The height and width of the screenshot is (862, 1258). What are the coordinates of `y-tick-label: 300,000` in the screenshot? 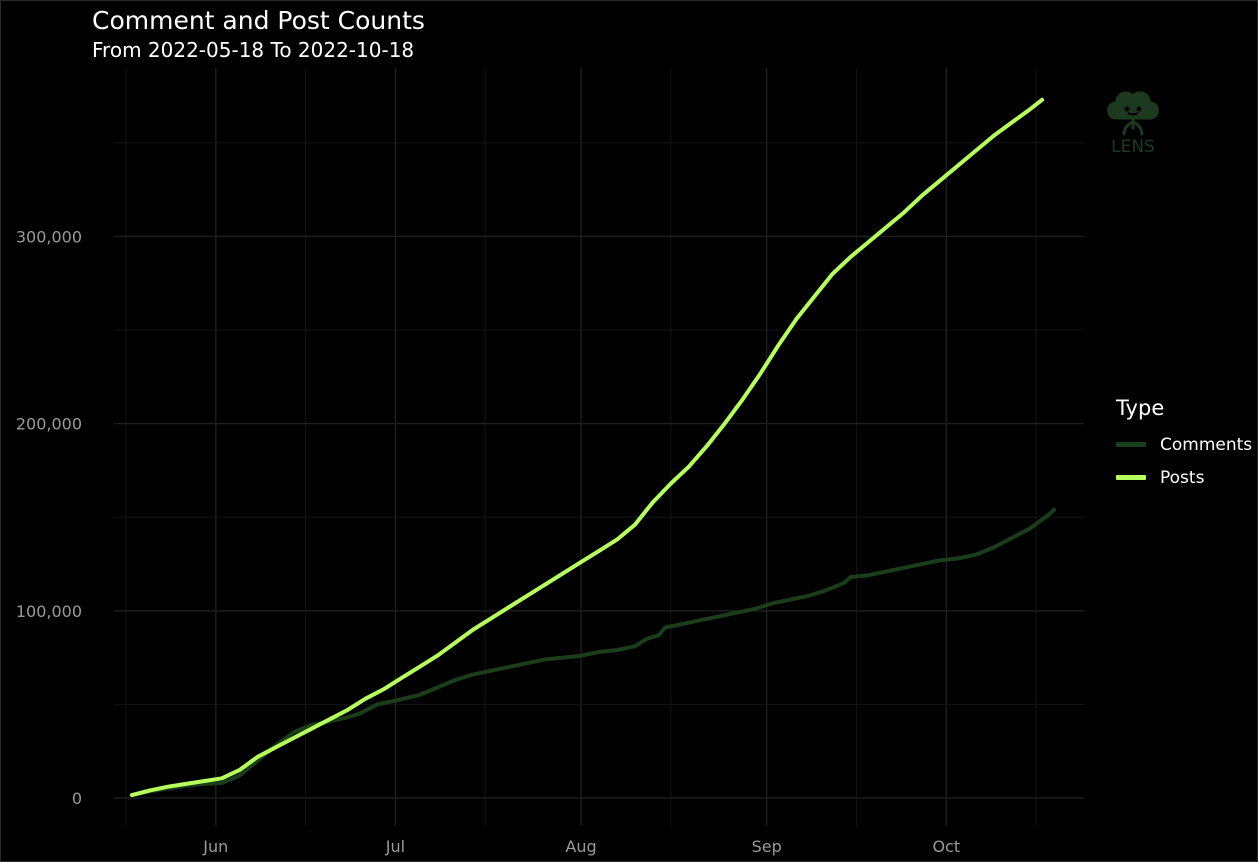 It's located at (49, 236).